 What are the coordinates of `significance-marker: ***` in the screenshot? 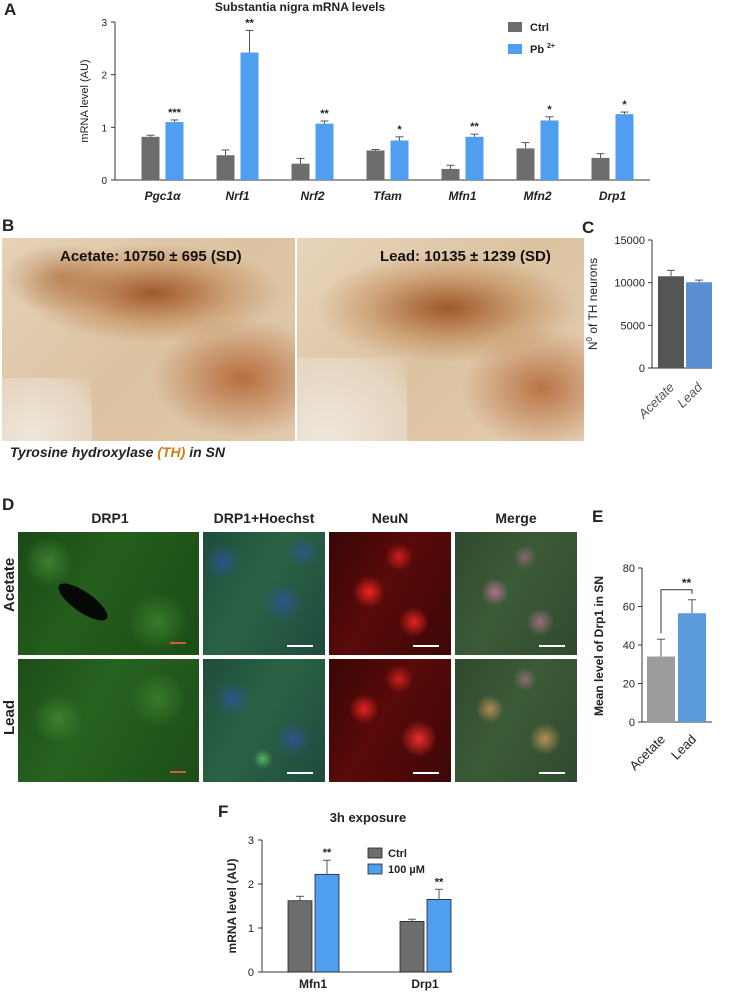 It's located at (175, 113).